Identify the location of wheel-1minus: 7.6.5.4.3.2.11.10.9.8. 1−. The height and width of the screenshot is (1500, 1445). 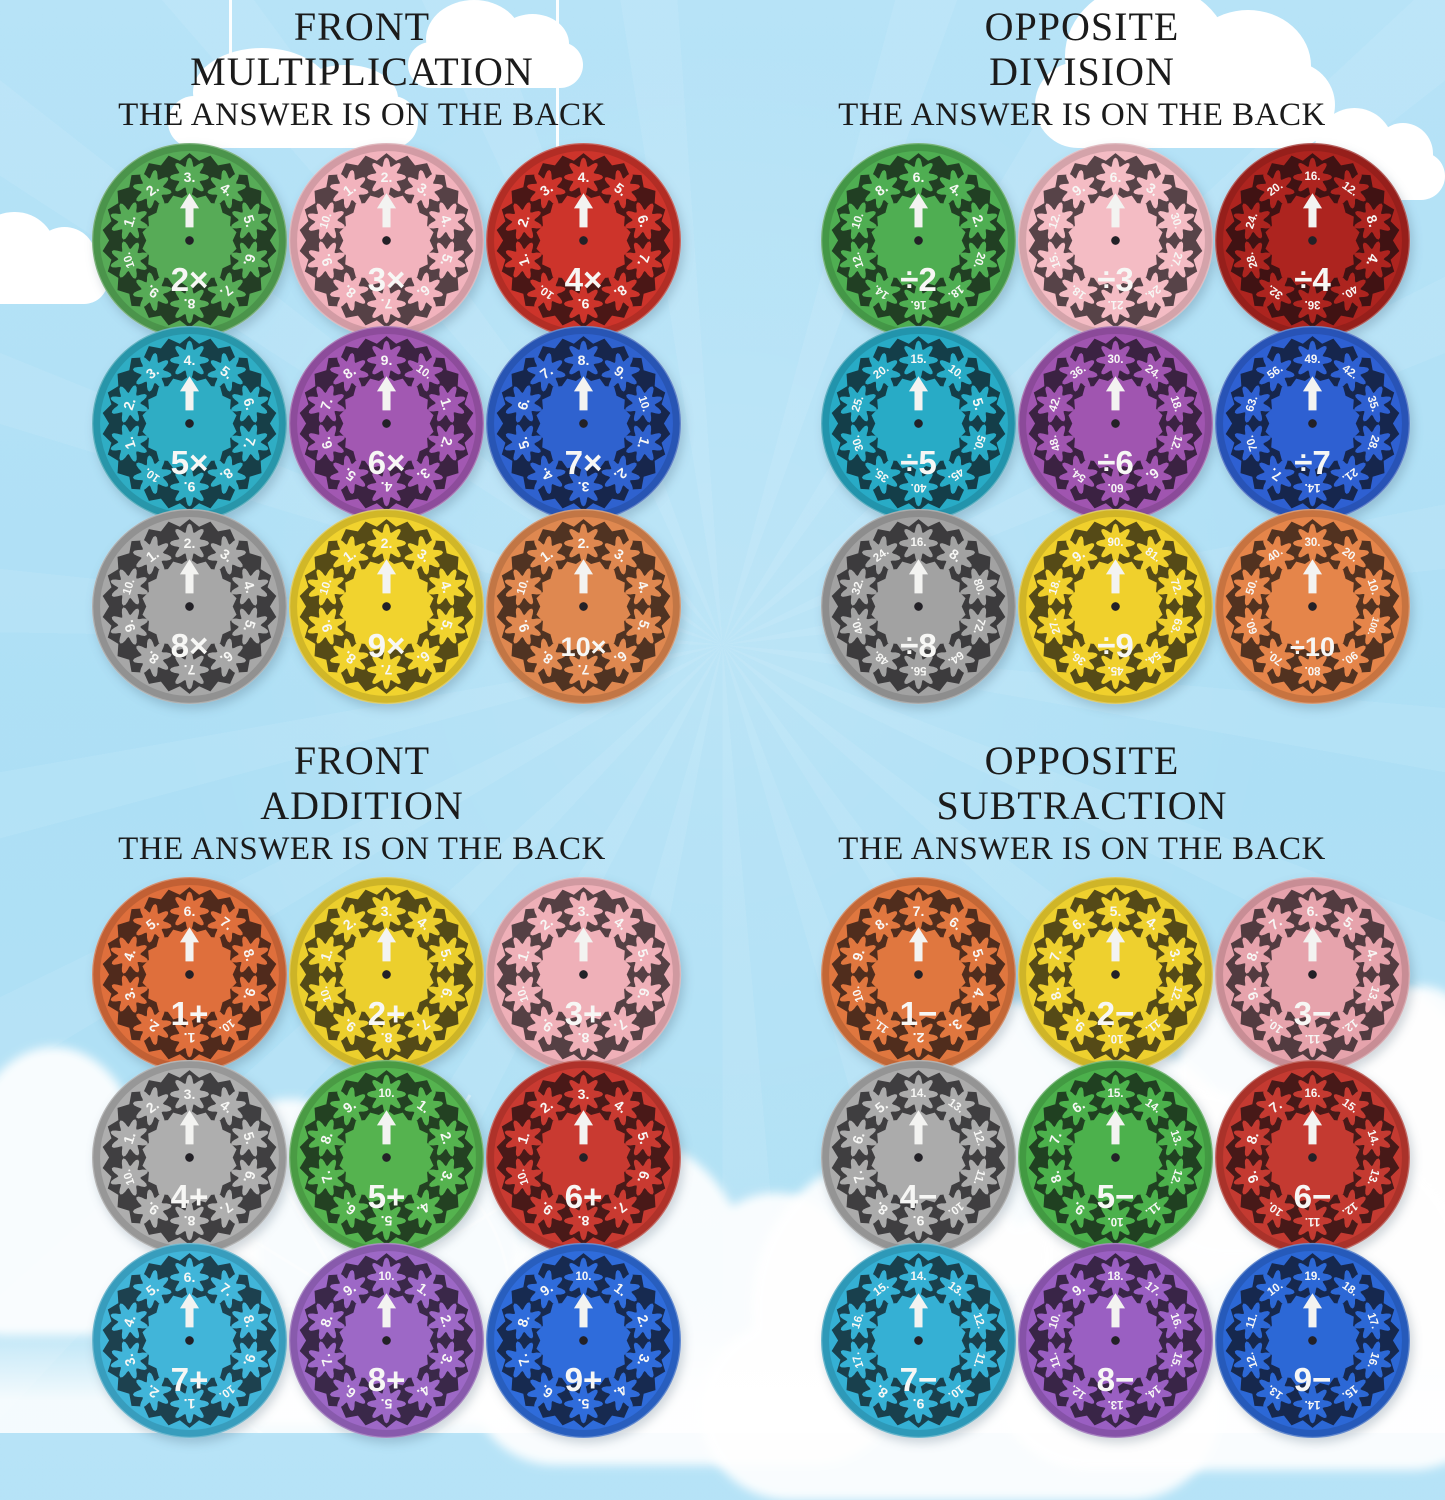
(918, 974).